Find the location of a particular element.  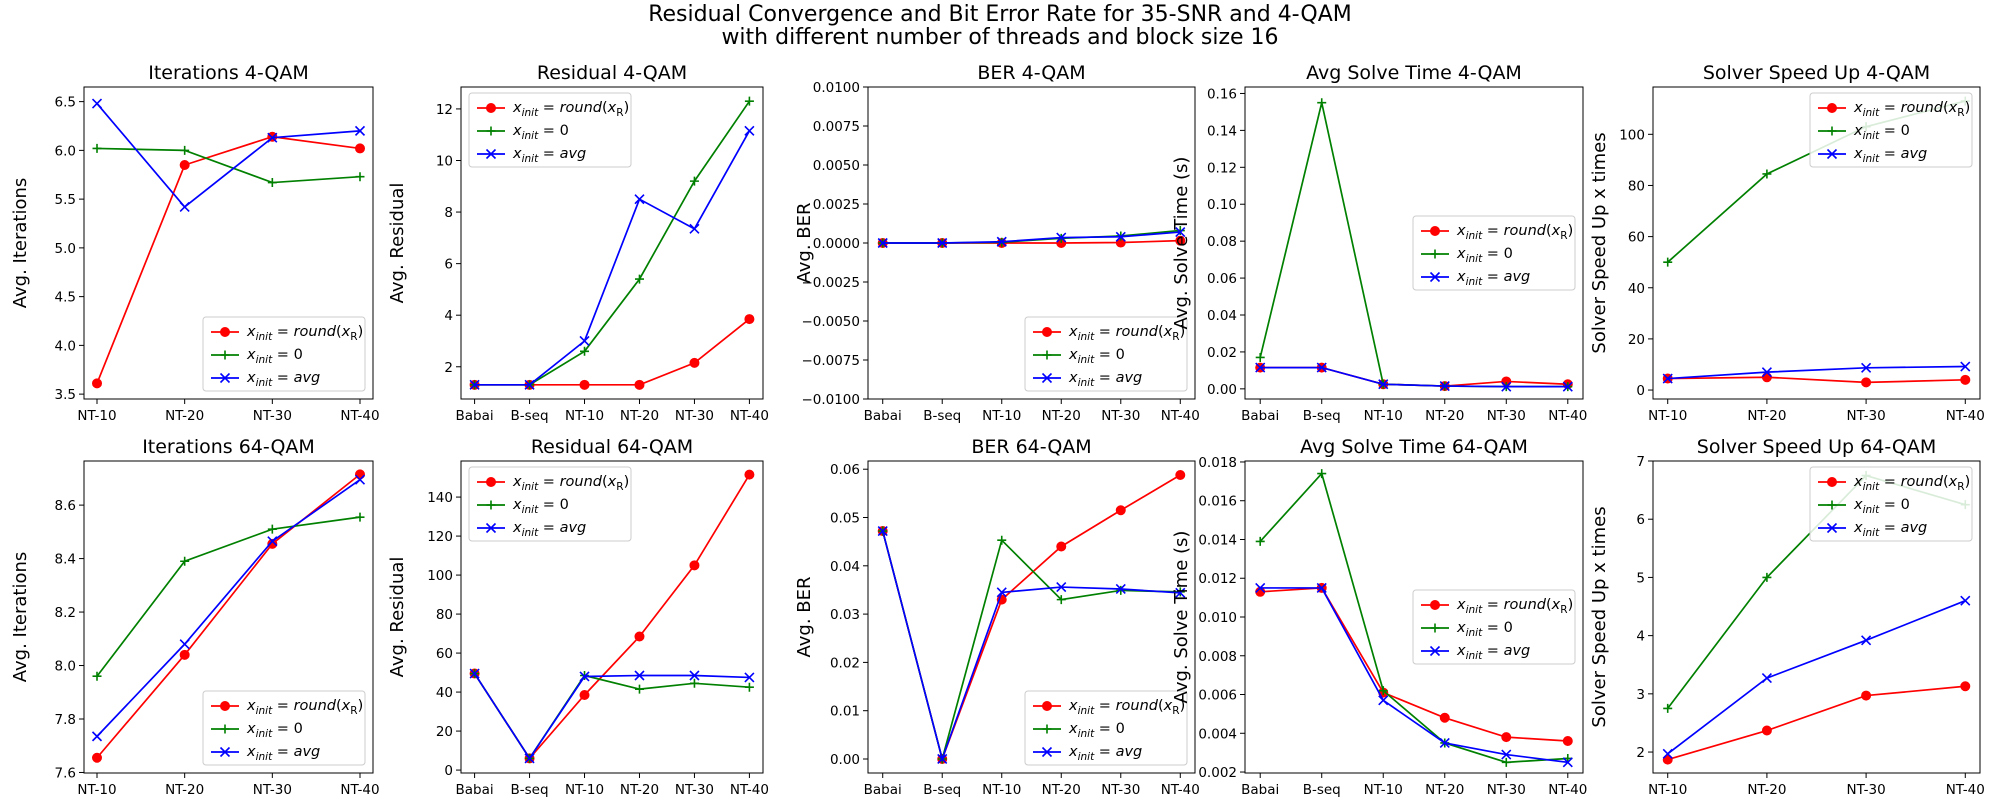

y-tick-label: 0.08 is located at coordinates (1222, 242).